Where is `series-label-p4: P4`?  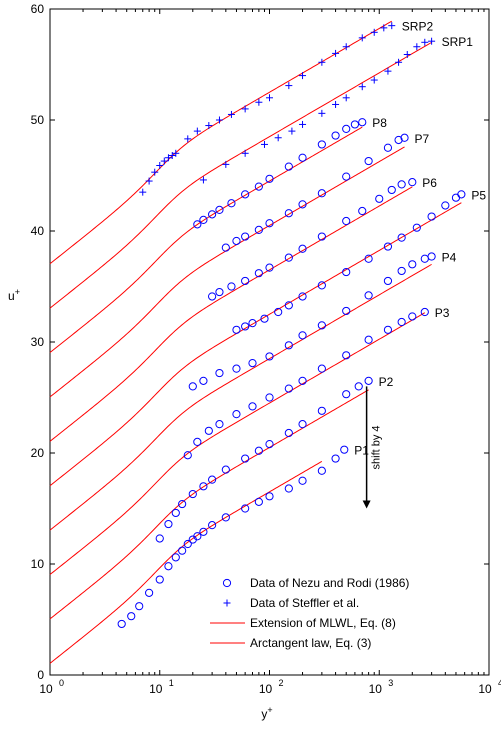 series-label-p4: P4 is located at coordinates (449, 258).